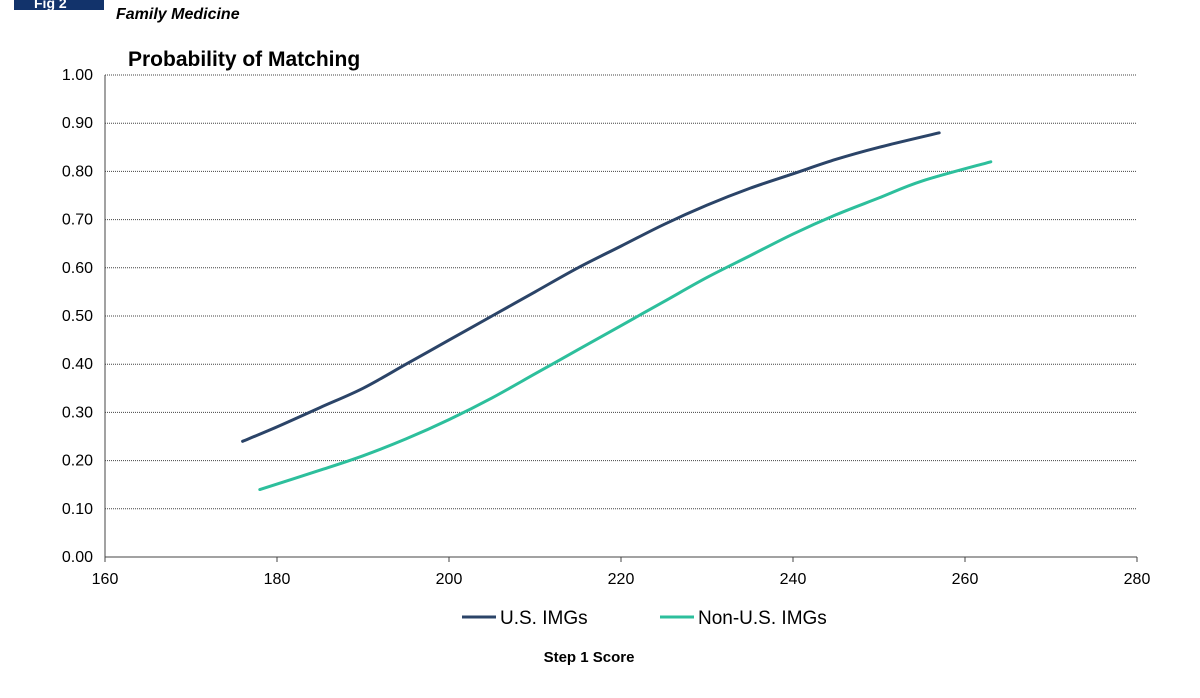  I want to click on legend-label: Non-U.S. IMGs, so click(762, 618).